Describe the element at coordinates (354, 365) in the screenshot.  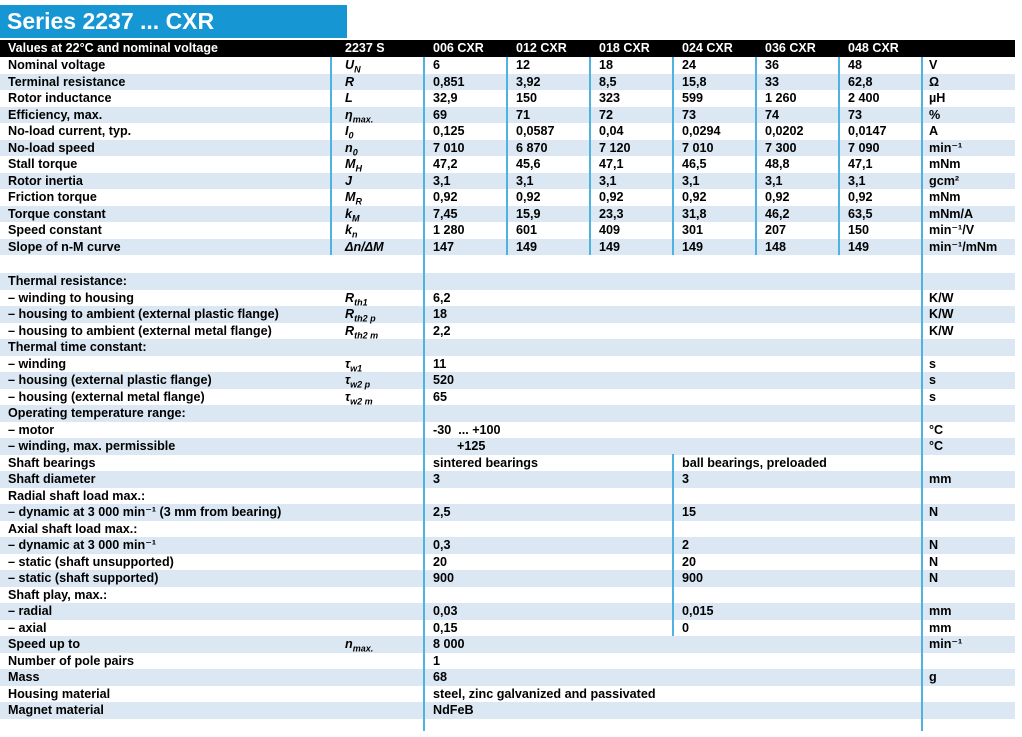
I see `row-symbol: τw1` at that location.